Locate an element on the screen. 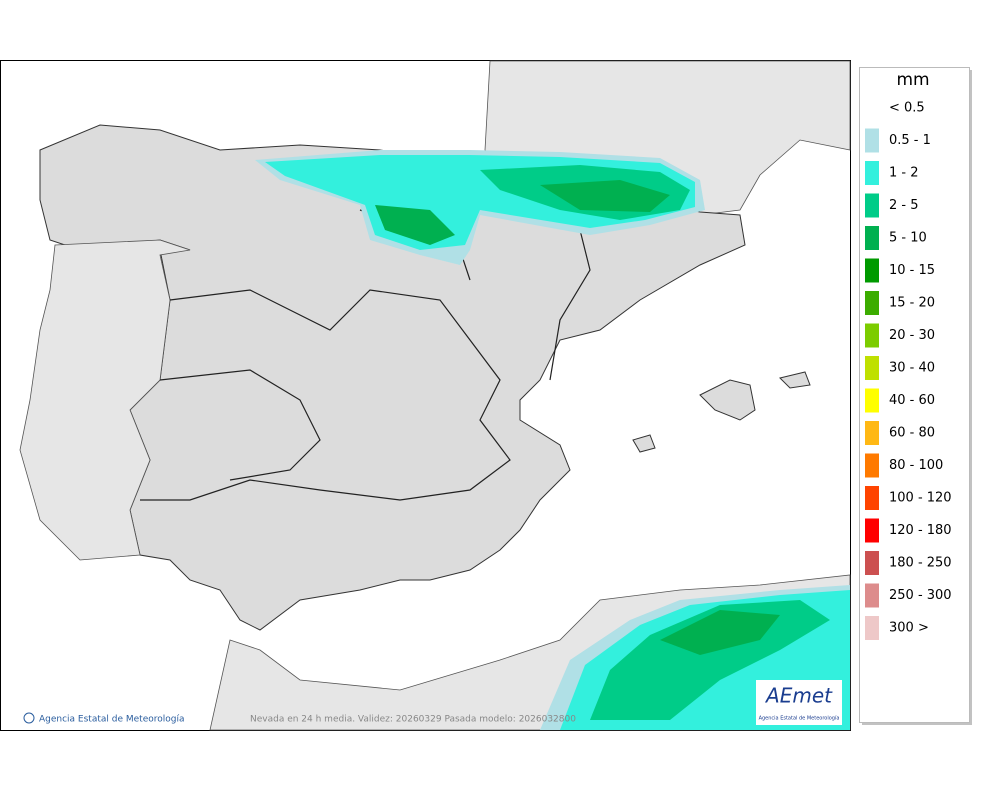 The width and height of the screenshot is (1000, 790). logo-box is located at coordinates (799, 702).